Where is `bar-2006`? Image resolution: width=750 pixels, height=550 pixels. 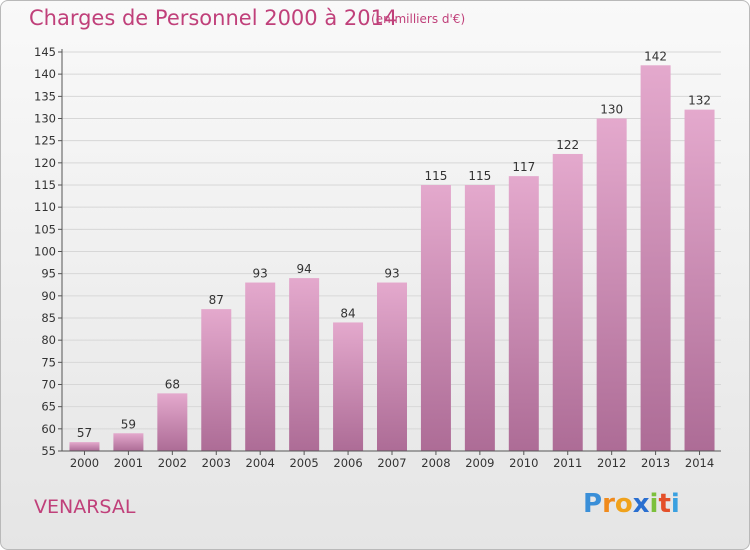
bar-2006 is located at coordinates (348, 386).